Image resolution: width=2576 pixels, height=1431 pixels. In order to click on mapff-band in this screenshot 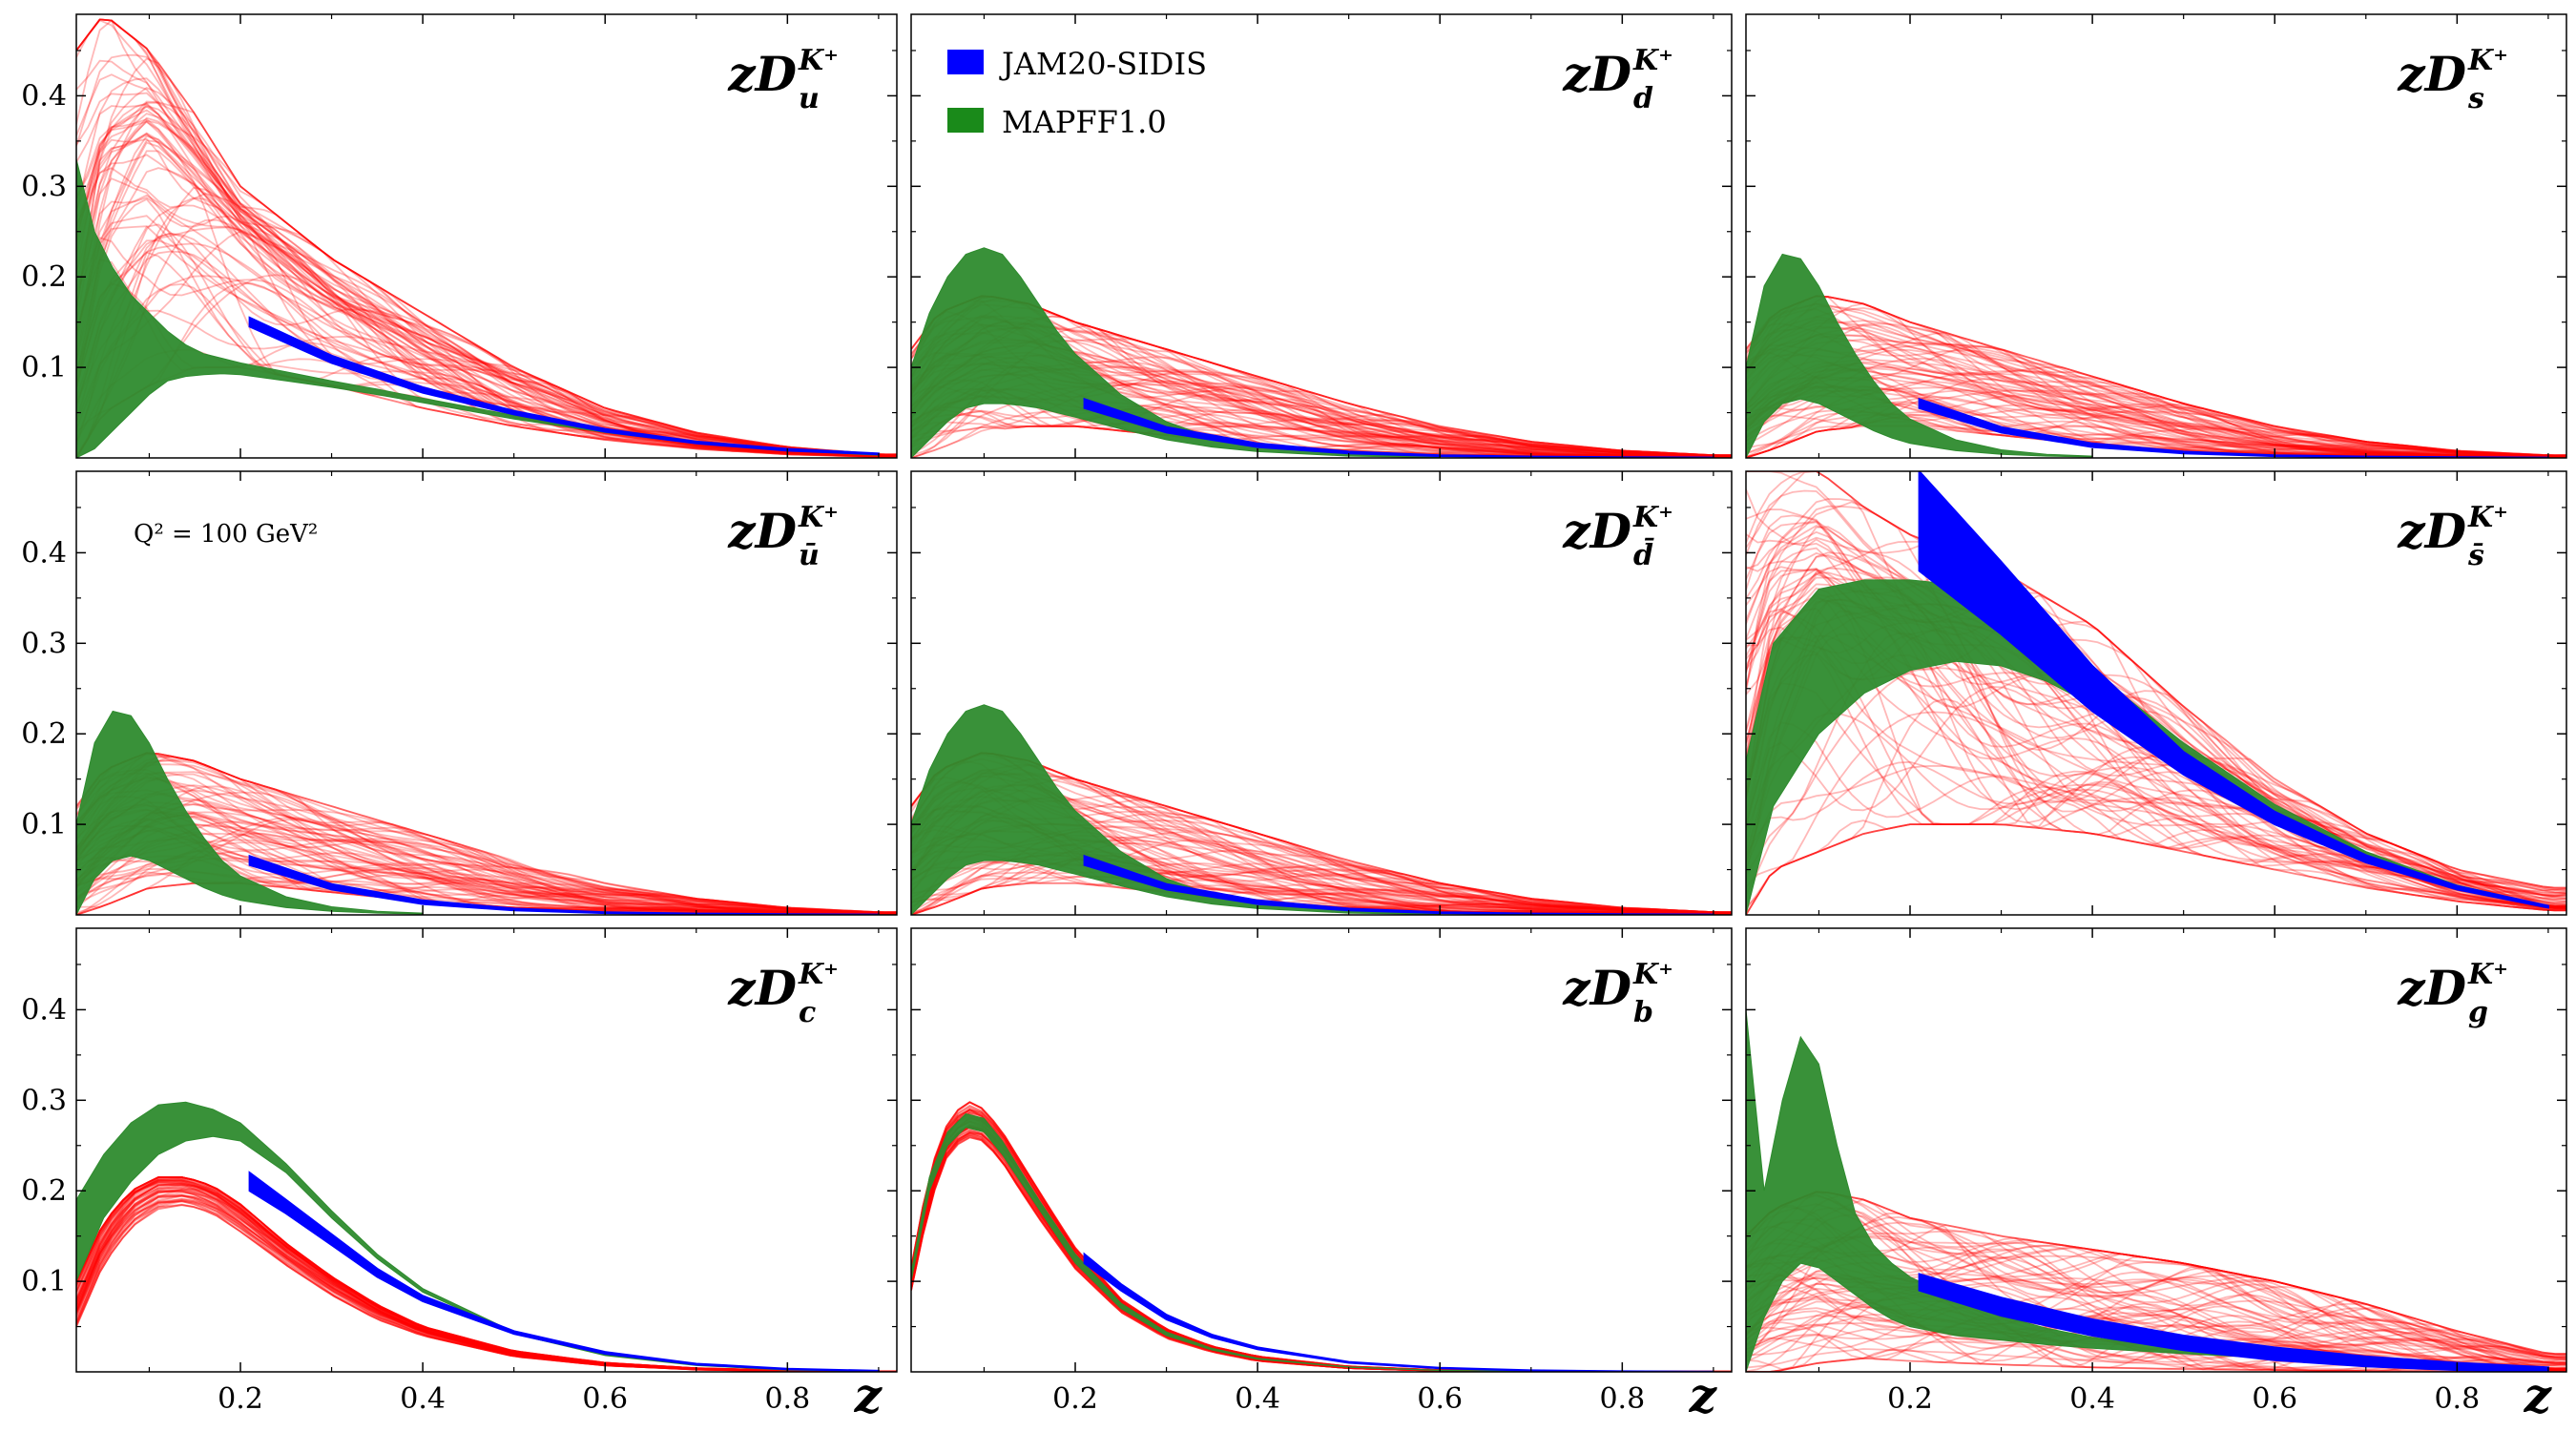, I will do `click(478, 1236)`.